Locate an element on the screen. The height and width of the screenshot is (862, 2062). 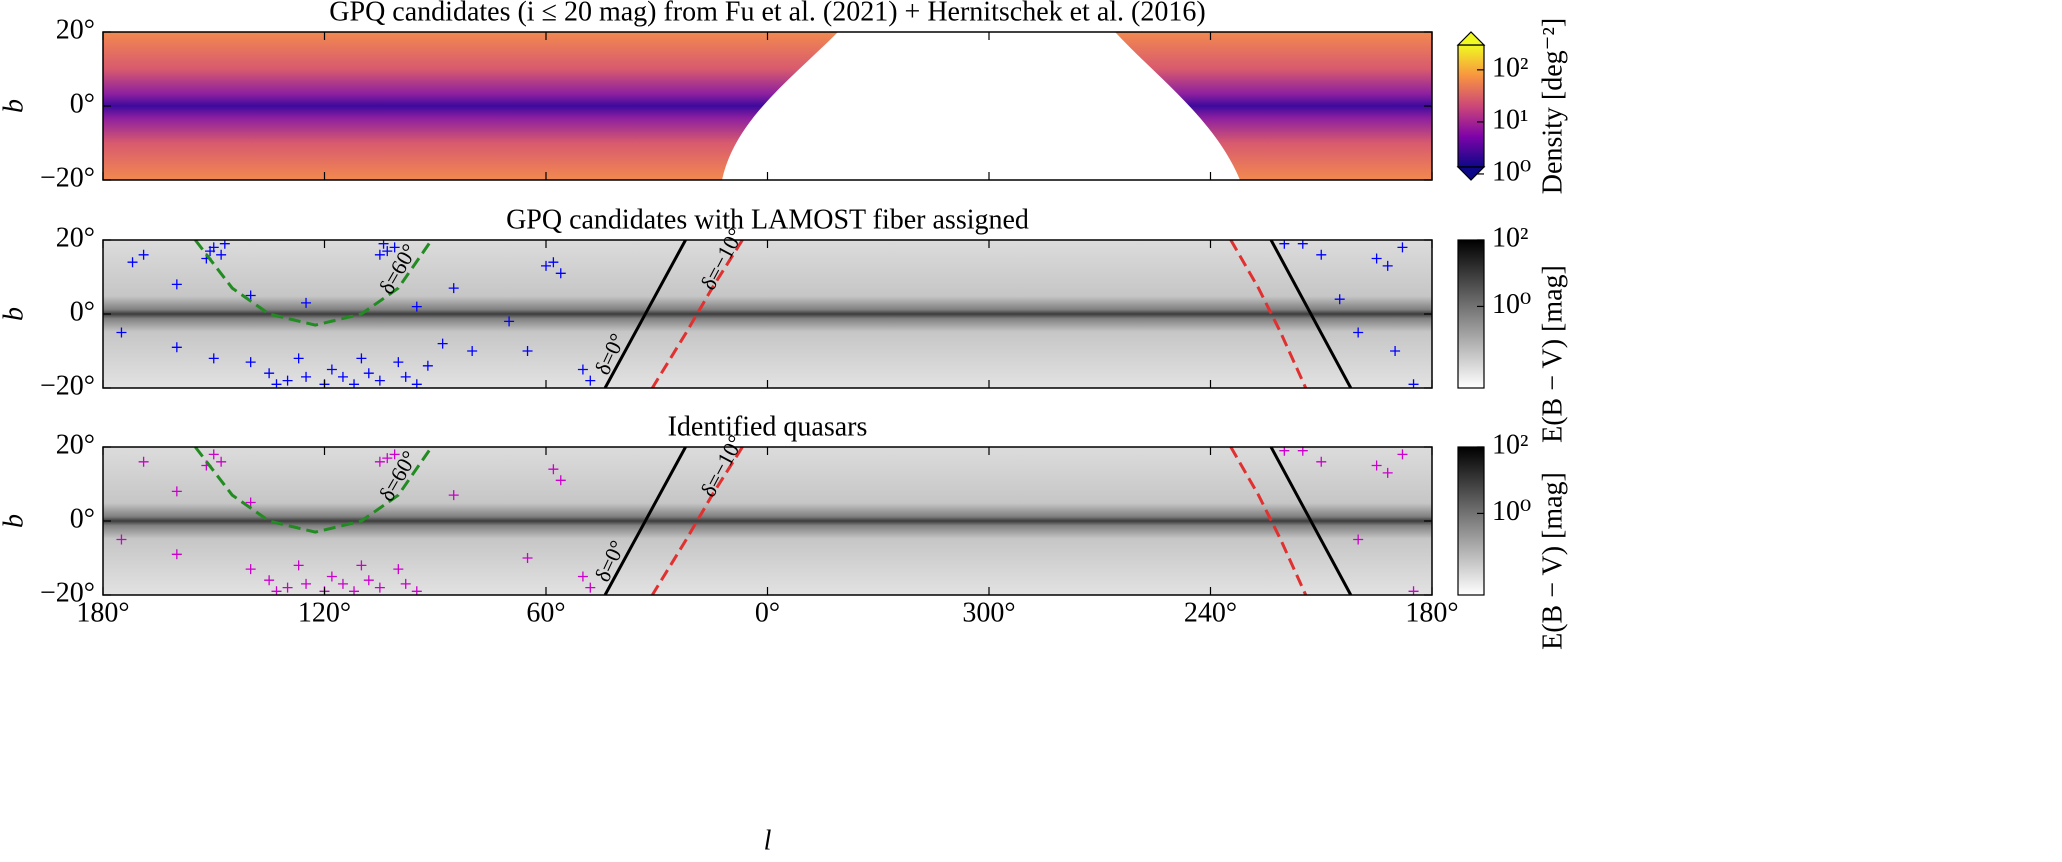
x-tick-label: 120° is located at coordinates (324, 612).